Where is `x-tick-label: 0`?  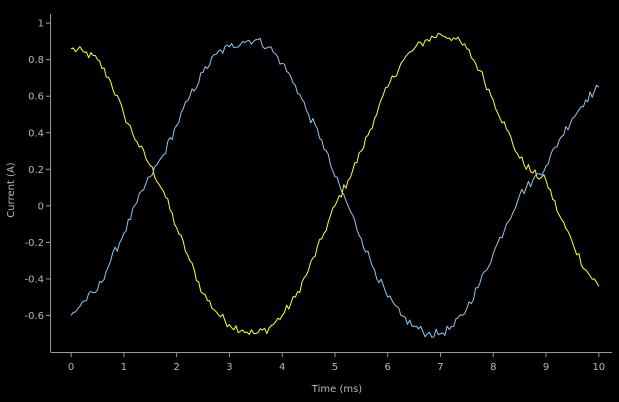 x-tick-label: 0 is located at coordinates (71, 367).